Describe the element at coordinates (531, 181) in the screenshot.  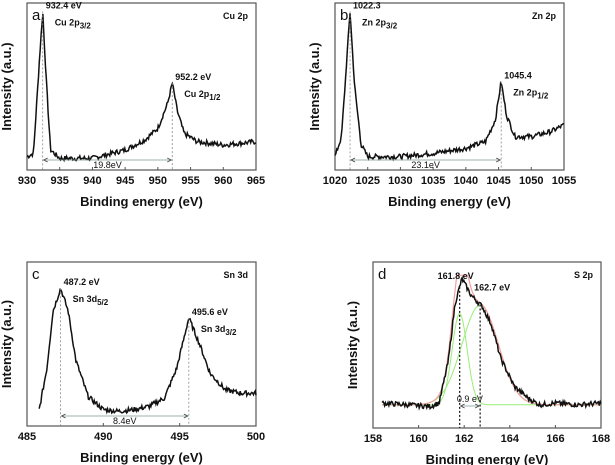
I see `x-tick-label: 1050` at that location.